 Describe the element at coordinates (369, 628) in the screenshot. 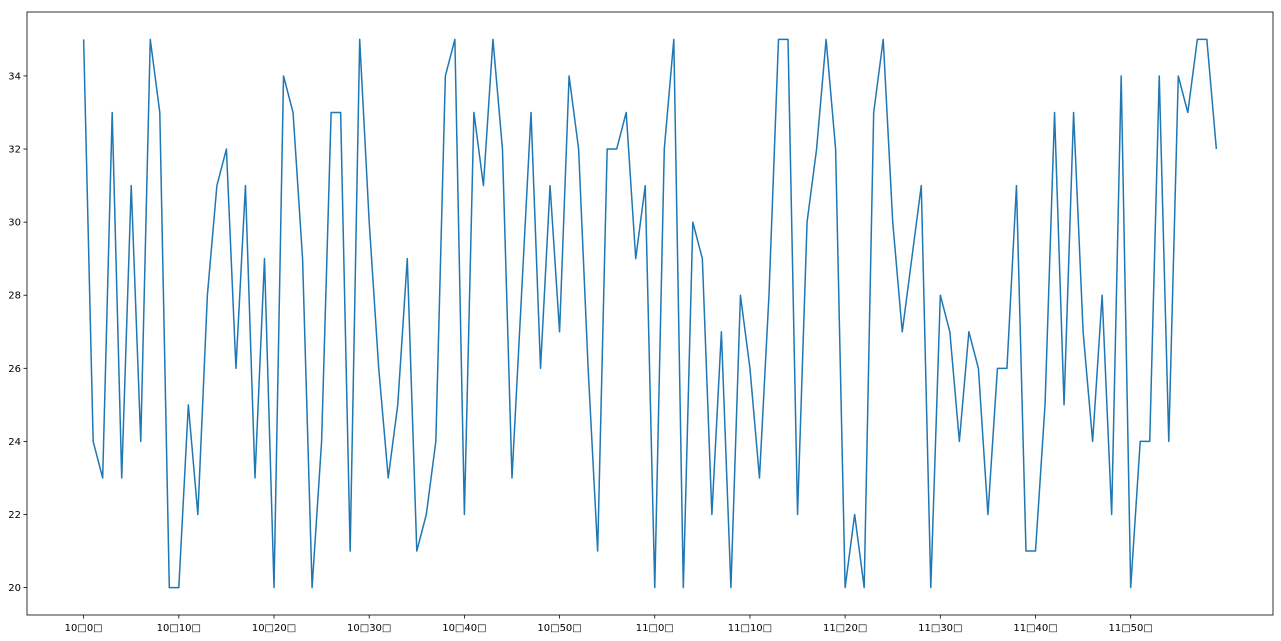

I see `x-tick-label: 10□30□` at that location.